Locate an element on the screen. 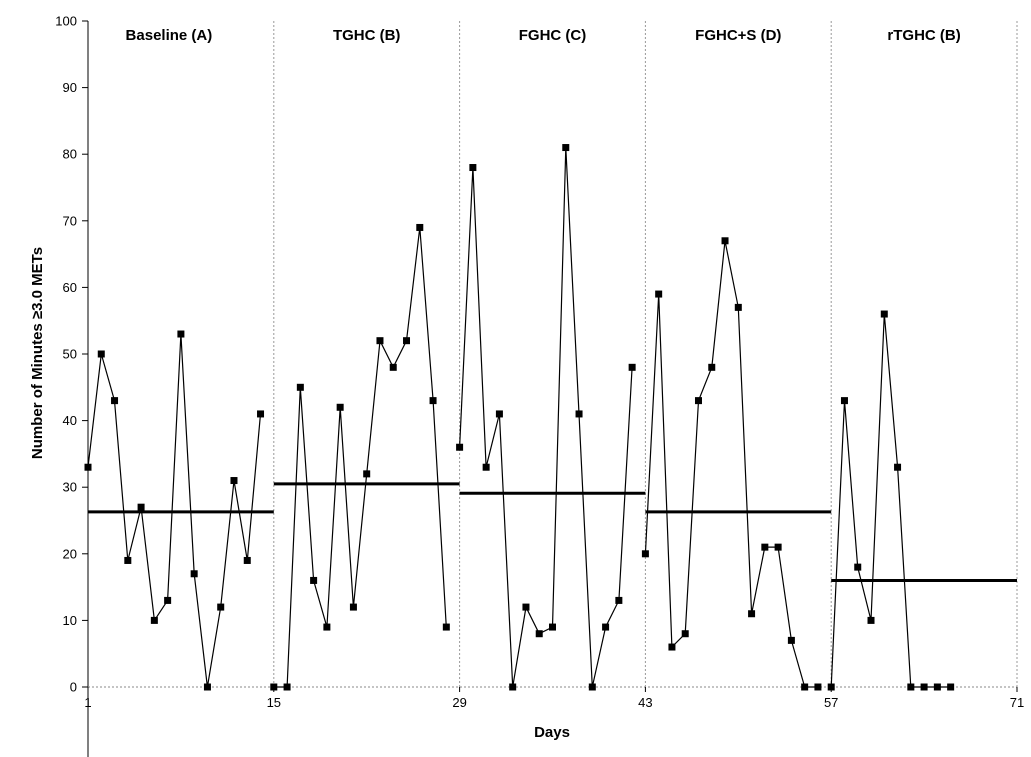 Image resolution: width=1031 pixels, height=757 pixels. mean-lines is located at coordinates (552, 532).